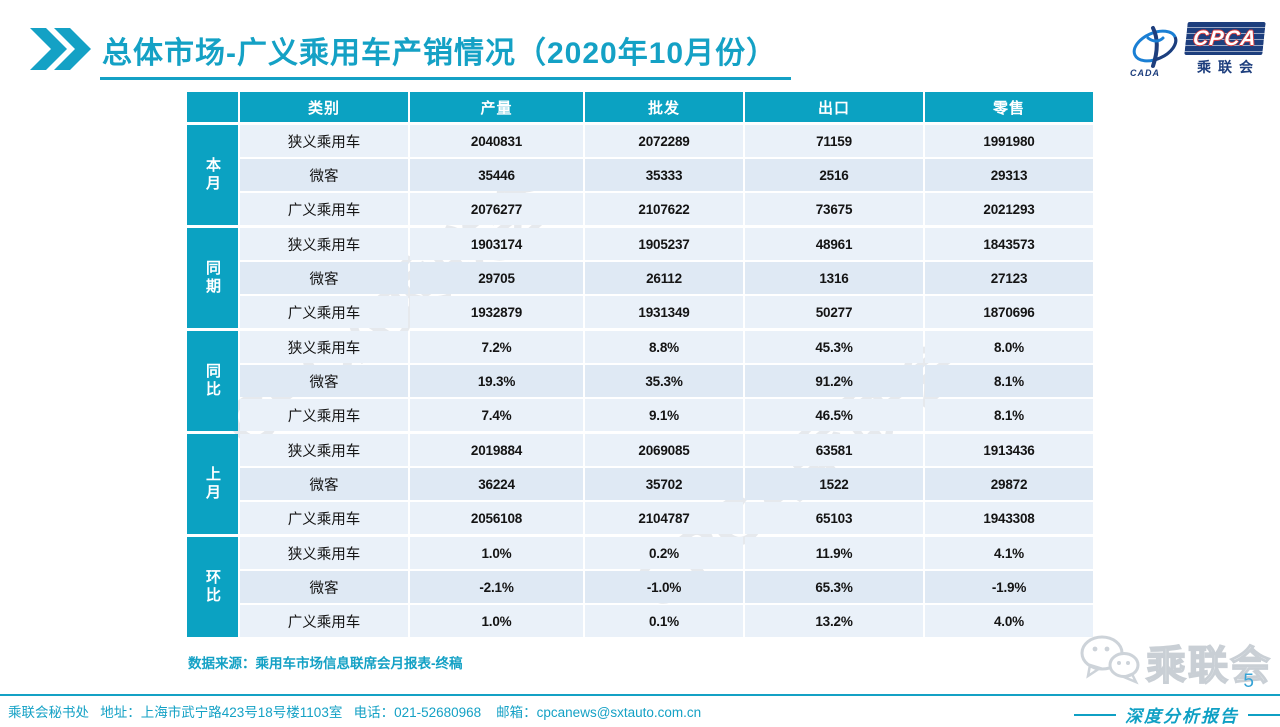 The width and height of the screenshot is (1280, 727). Describe the element at coordinates (664, 415) in the screenshot. I see `value-cell: 9.1%` at that location.